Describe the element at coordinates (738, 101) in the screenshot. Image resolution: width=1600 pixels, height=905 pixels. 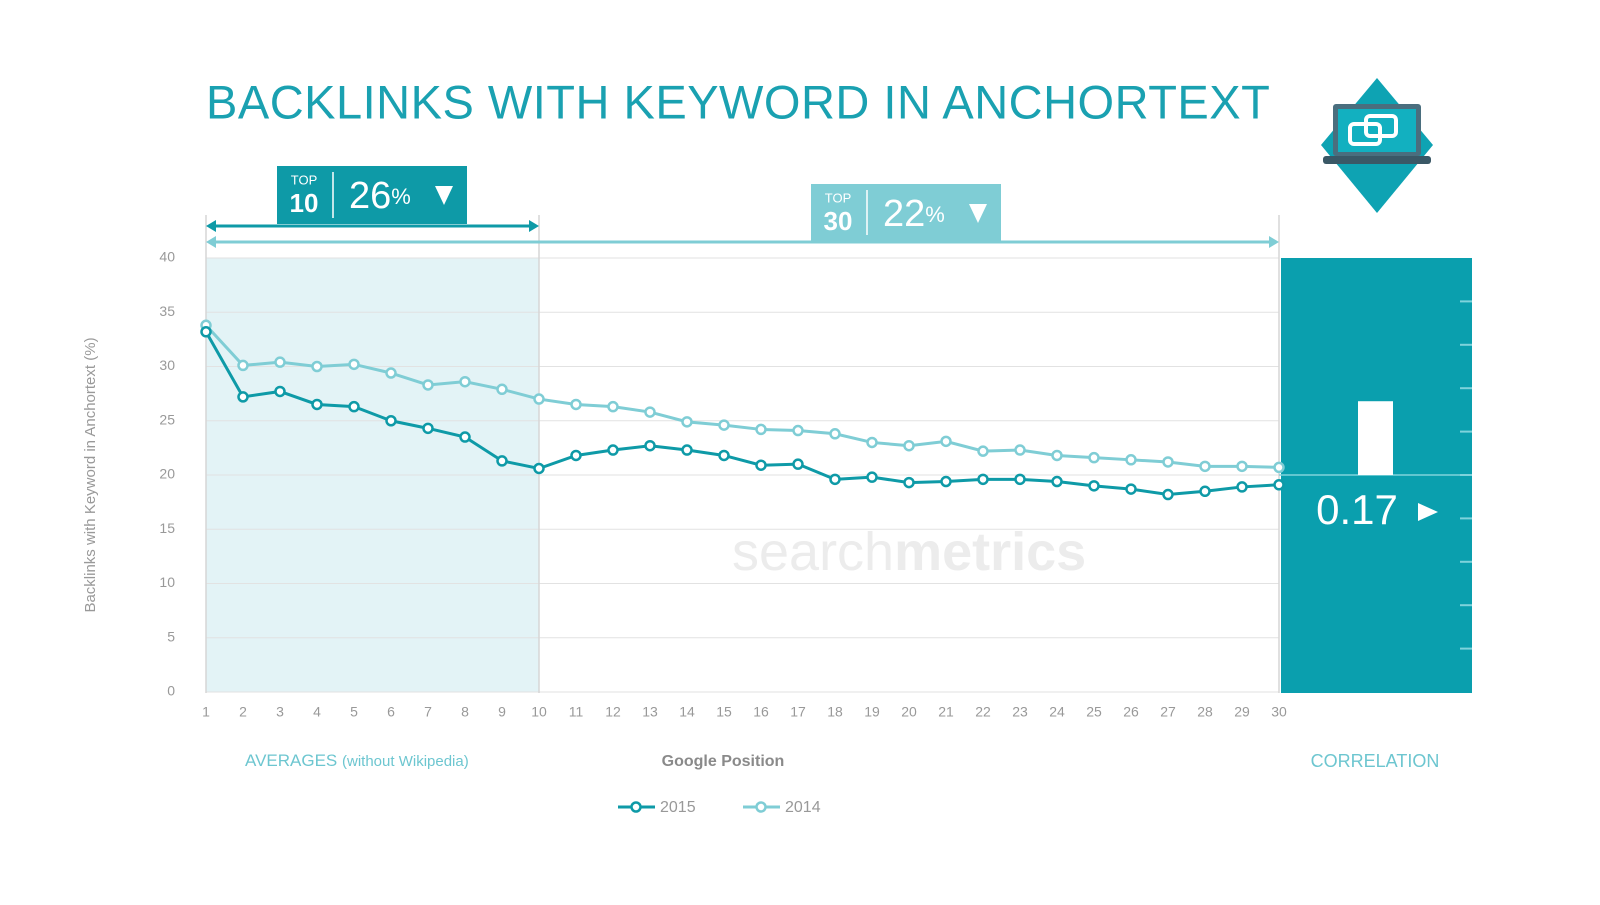
I see `chart-title: BACKLINKS WITH KEYWORD IN ANCHORTEXT` at that location.